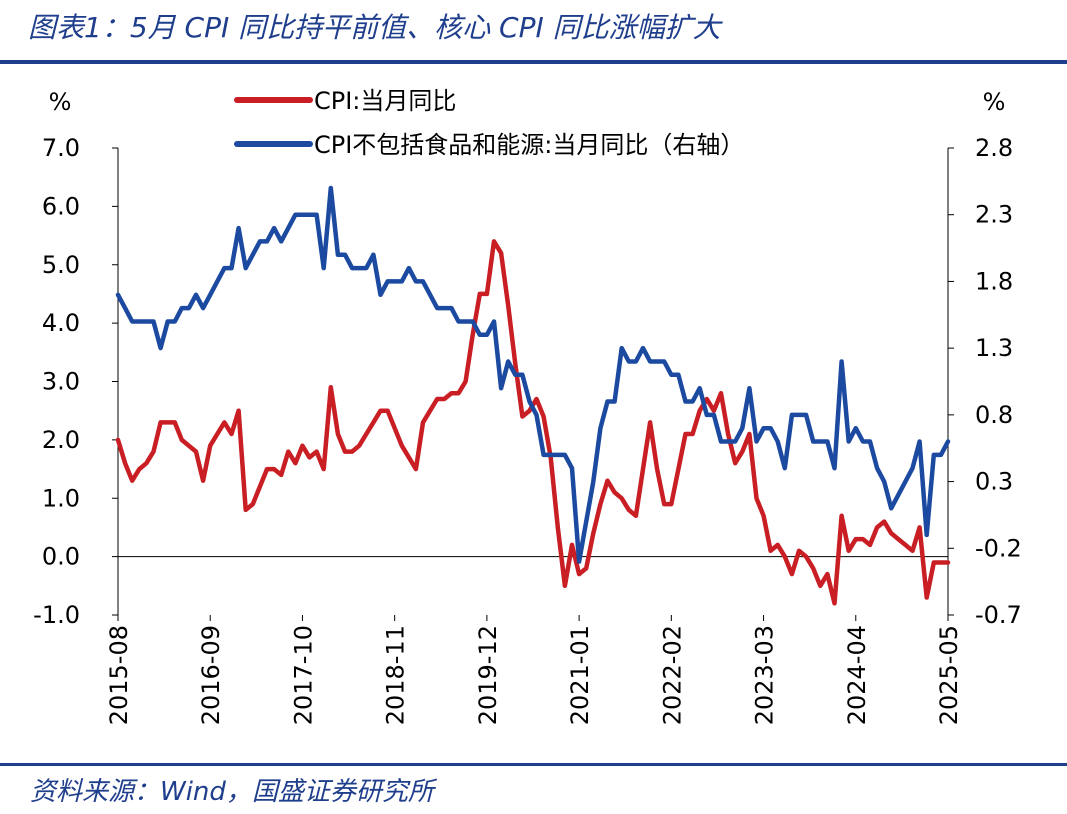  I want to click on x-tick-label: 2024-04, so click(857, 675).